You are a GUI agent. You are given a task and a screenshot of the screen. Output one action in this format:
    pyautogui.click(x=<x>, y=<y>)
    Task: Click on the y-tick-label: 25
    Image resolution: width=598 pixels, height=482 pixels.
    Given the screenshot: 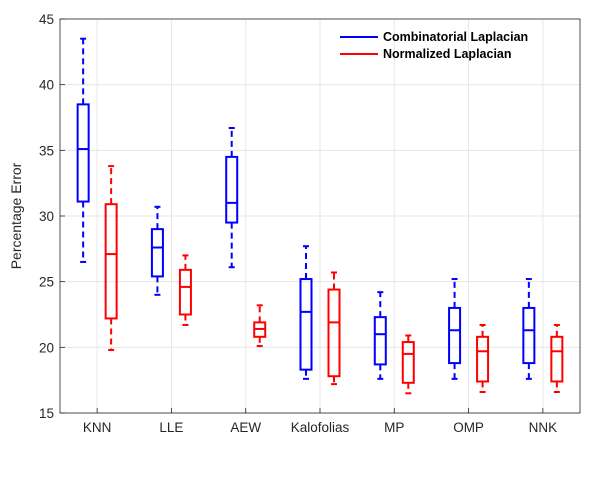 What is the action you would take?
    pyautogui.click(x=46, y=282)
    